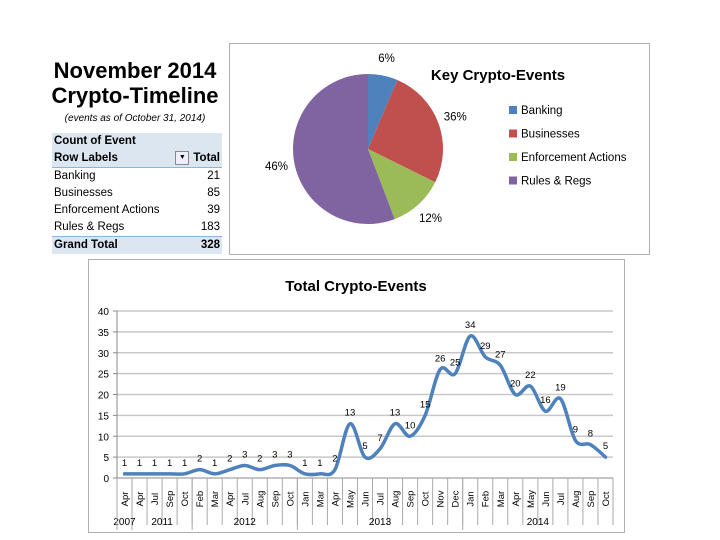 The image size is (720, 540). What do you see at coordinates (305, 498) in the screenshot?
I see `x-month-label: Jan` at bounding box center [305, 498].